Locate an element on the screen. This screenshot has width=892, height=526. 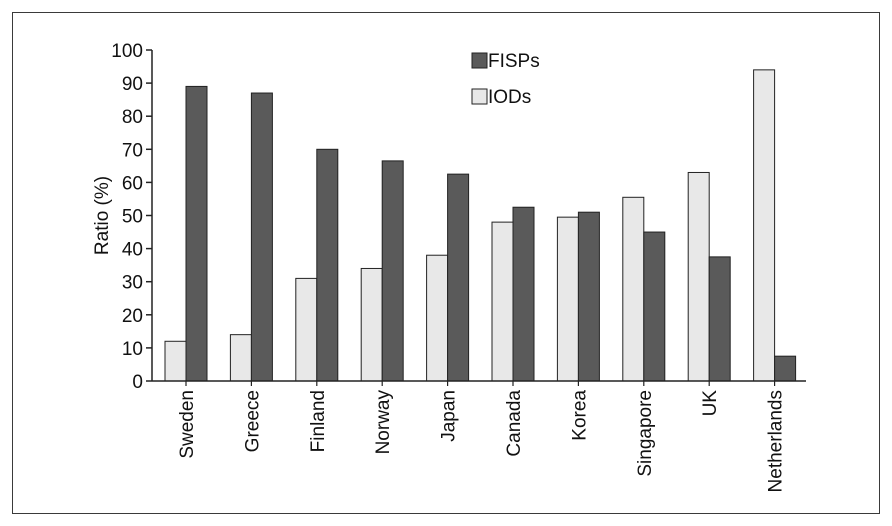
legend-swatch-iods is located at coordinates (479, 96).